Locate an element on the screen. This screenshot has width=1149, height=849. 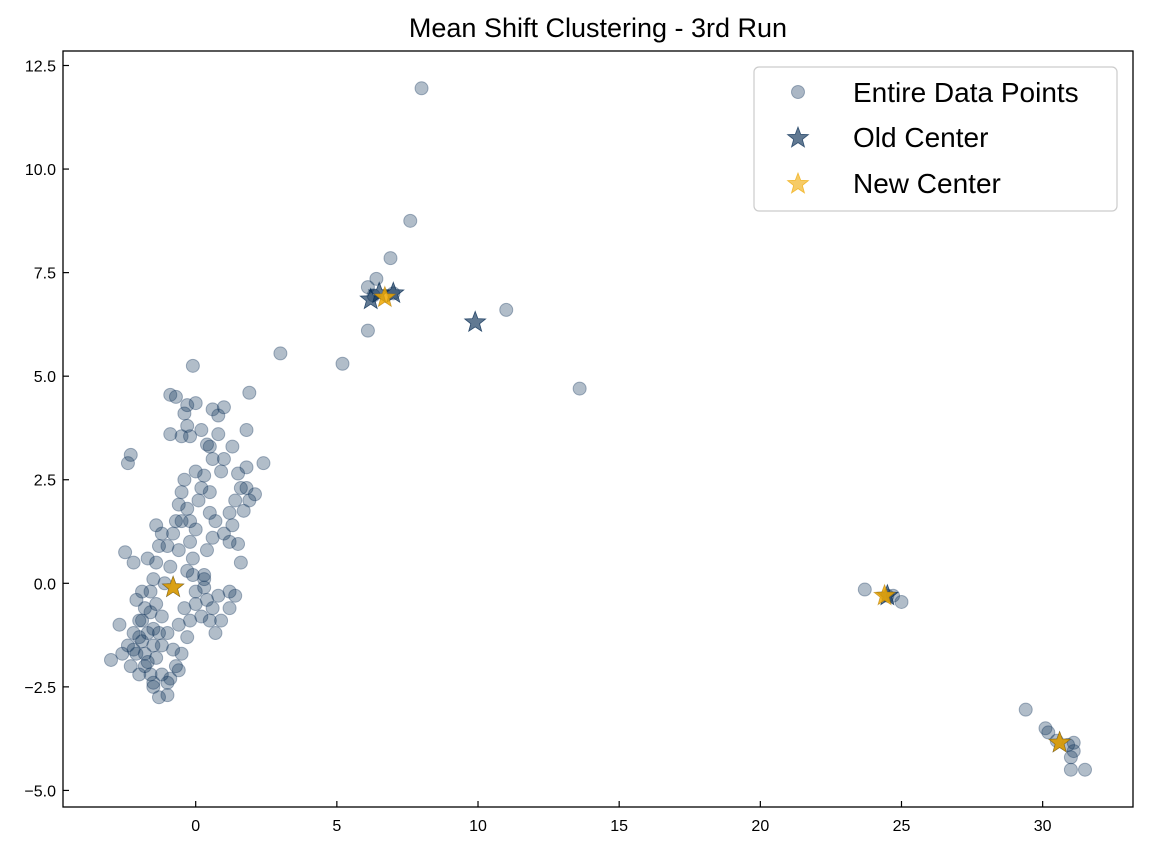
y-tick-label: 0.0 is located at coordinates (45, 584).